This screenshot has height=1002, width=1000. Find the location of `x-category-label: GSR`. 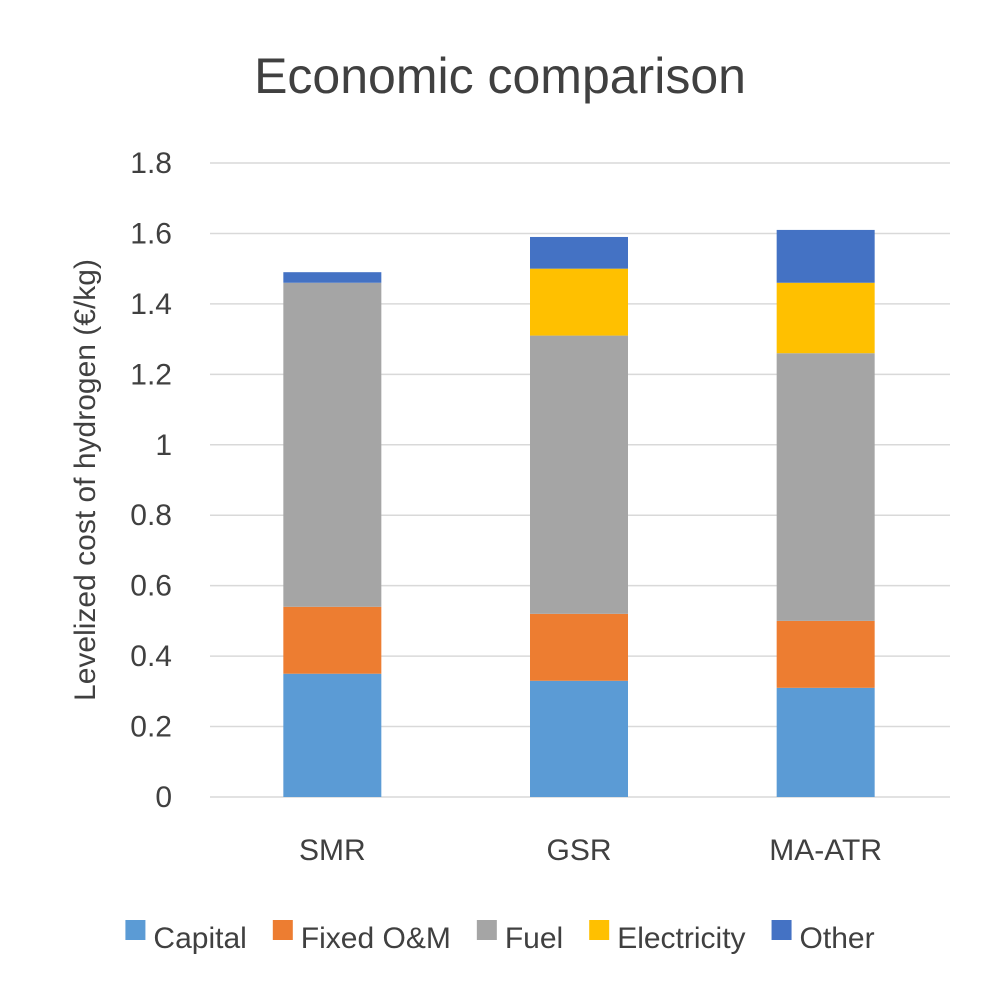

x-category-label: GSR is located at coordinates (578, 850).